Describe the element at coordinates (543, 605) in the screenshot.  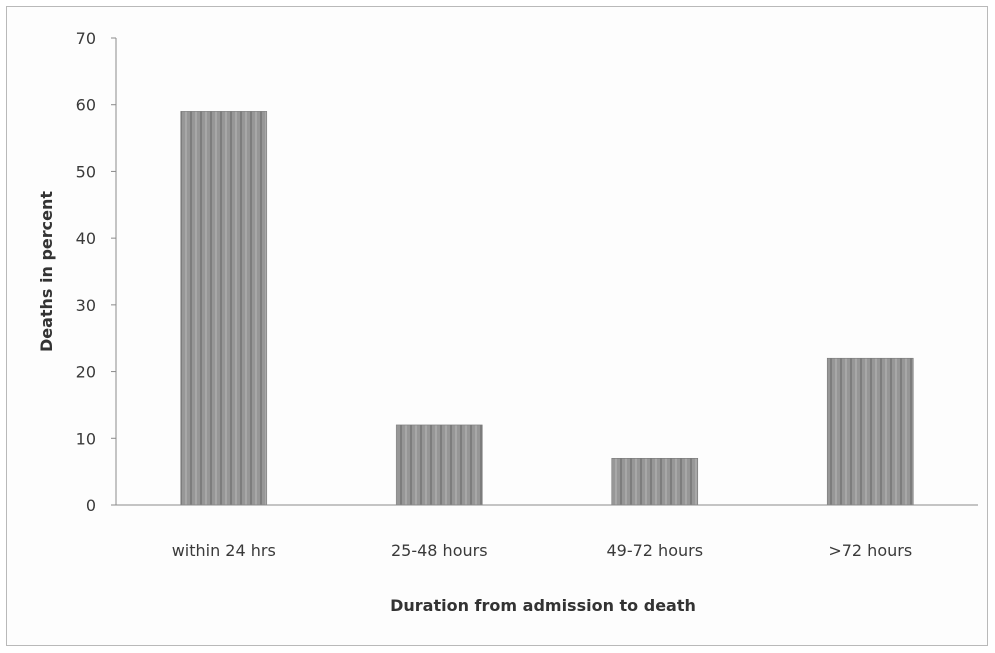
I see `x-axis-title: Duration from admission to death` at that location.